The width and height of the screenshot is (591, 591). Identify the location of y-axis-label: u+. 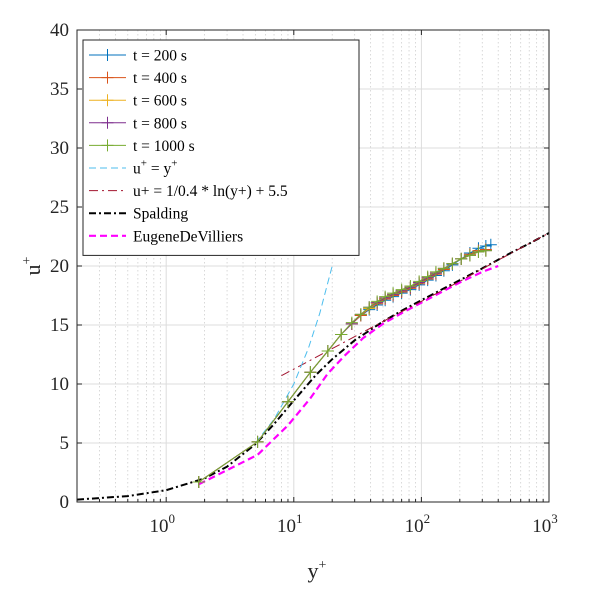
(32, 265).